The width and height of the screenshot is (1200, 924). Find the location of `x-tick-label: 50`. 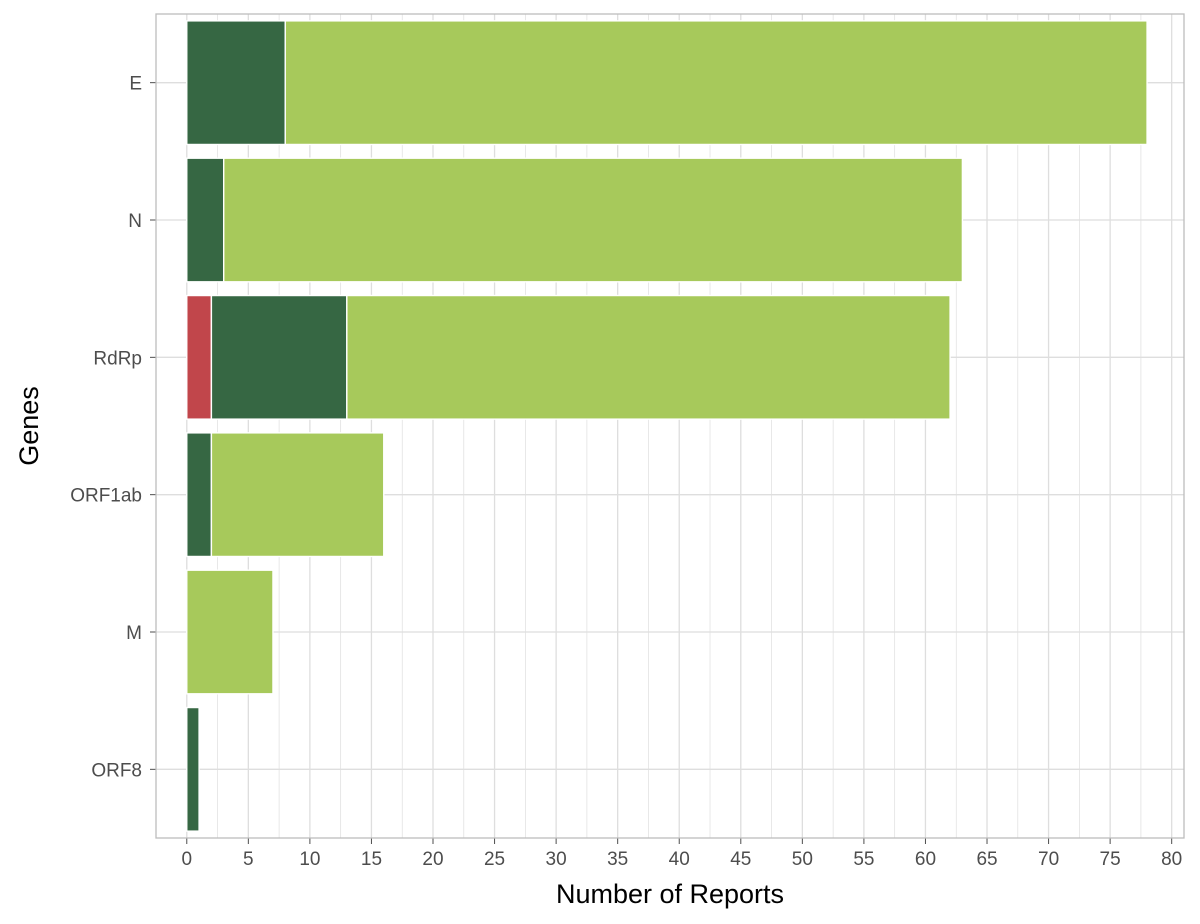

x-tick-label: 50 is located at coordinates (802, 859).